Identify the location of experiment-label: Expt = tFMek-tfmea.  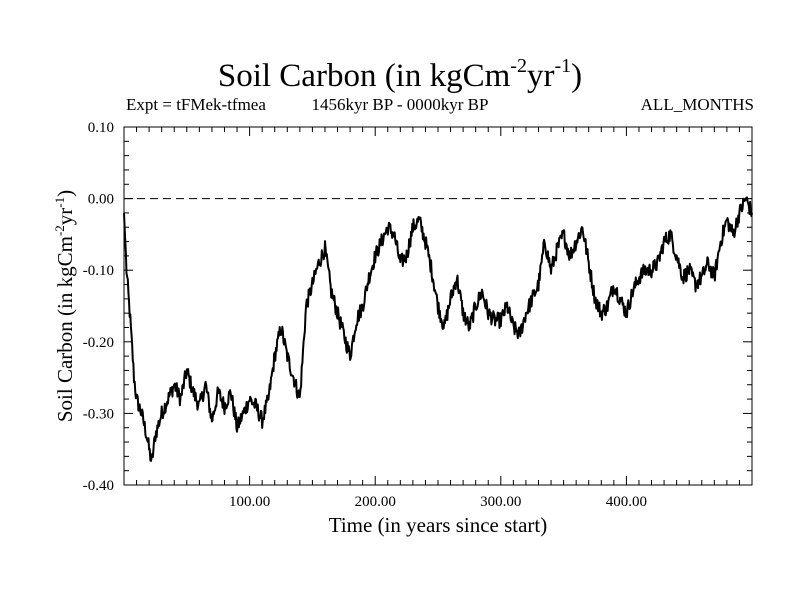
(196, 104).